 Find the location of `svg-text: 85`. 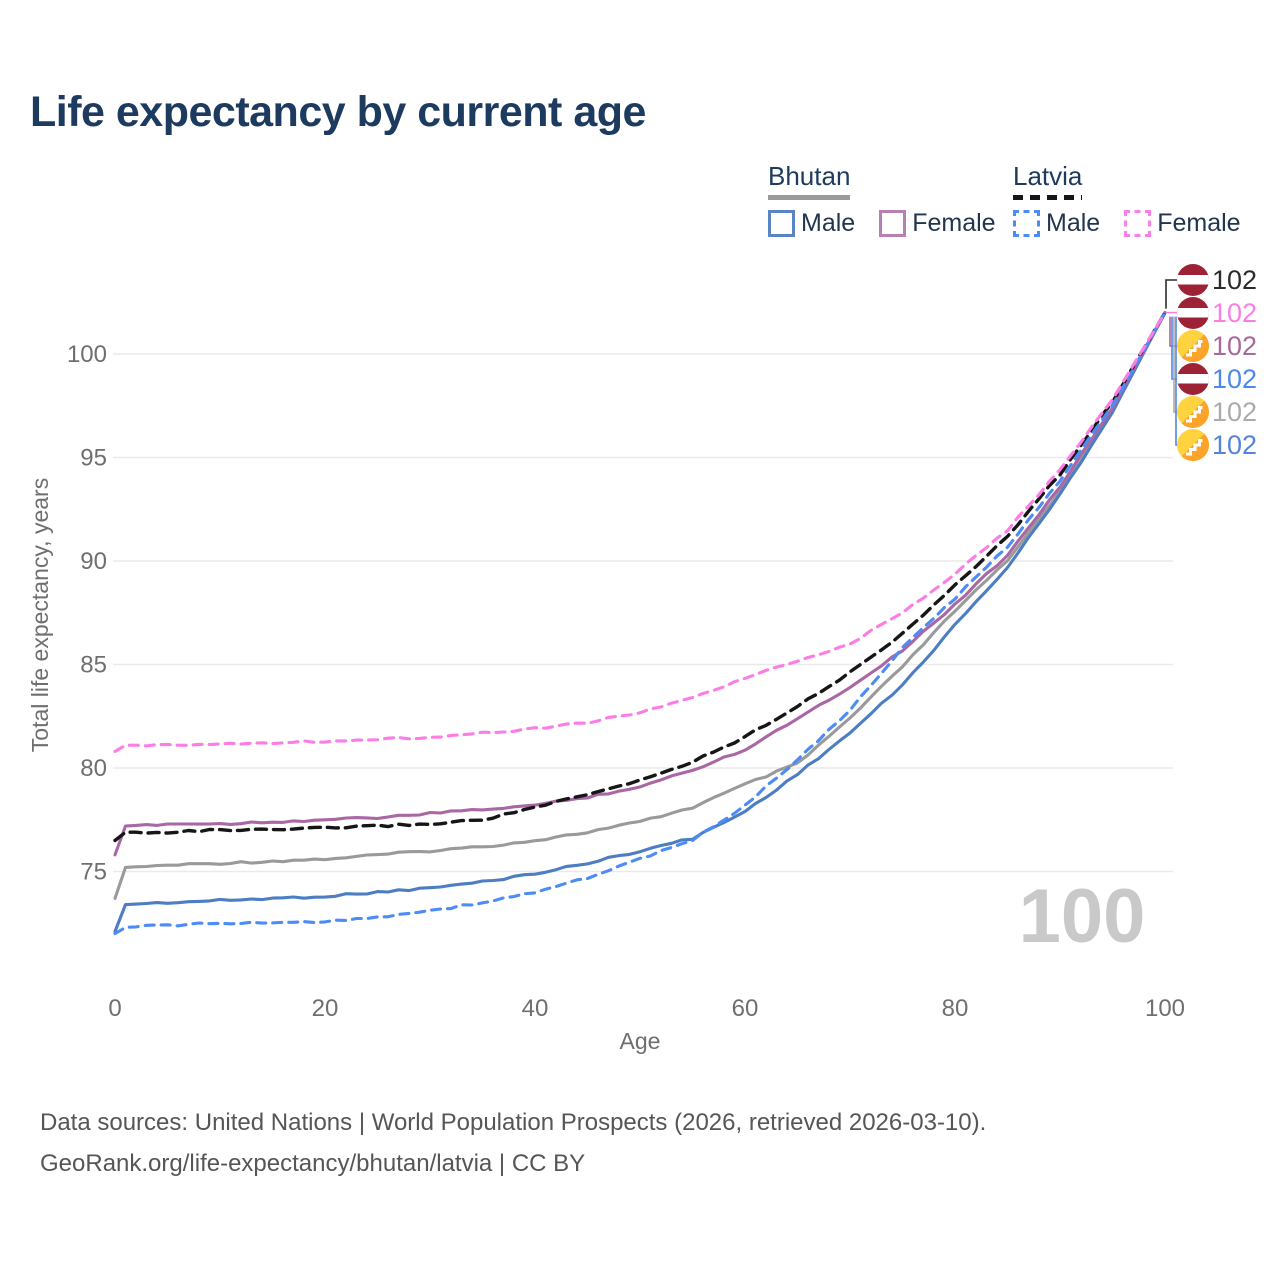

svg-text: 85 is located at coordinates (93, 665).